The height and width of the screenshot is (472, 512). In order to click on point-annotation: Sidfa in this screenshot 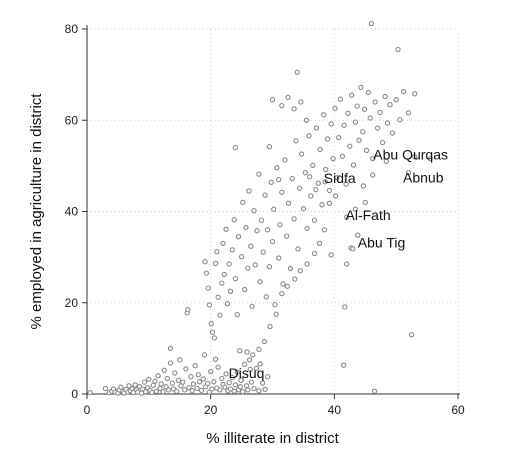, I will do `click(340, 178)`.